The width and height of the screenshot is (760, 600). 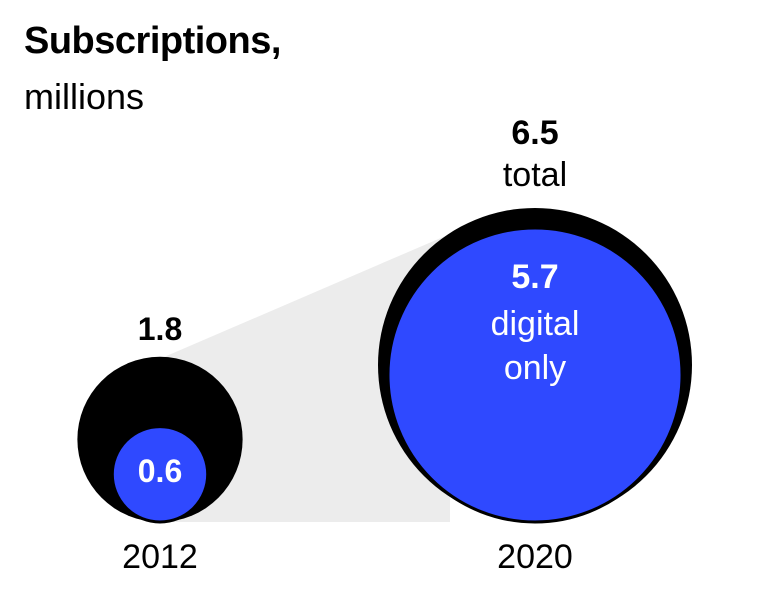 What do you see at coordinates (534, 277) in the screenshot?
I see `label-digital-2020: 5.7` at bounding box center [534, 277].